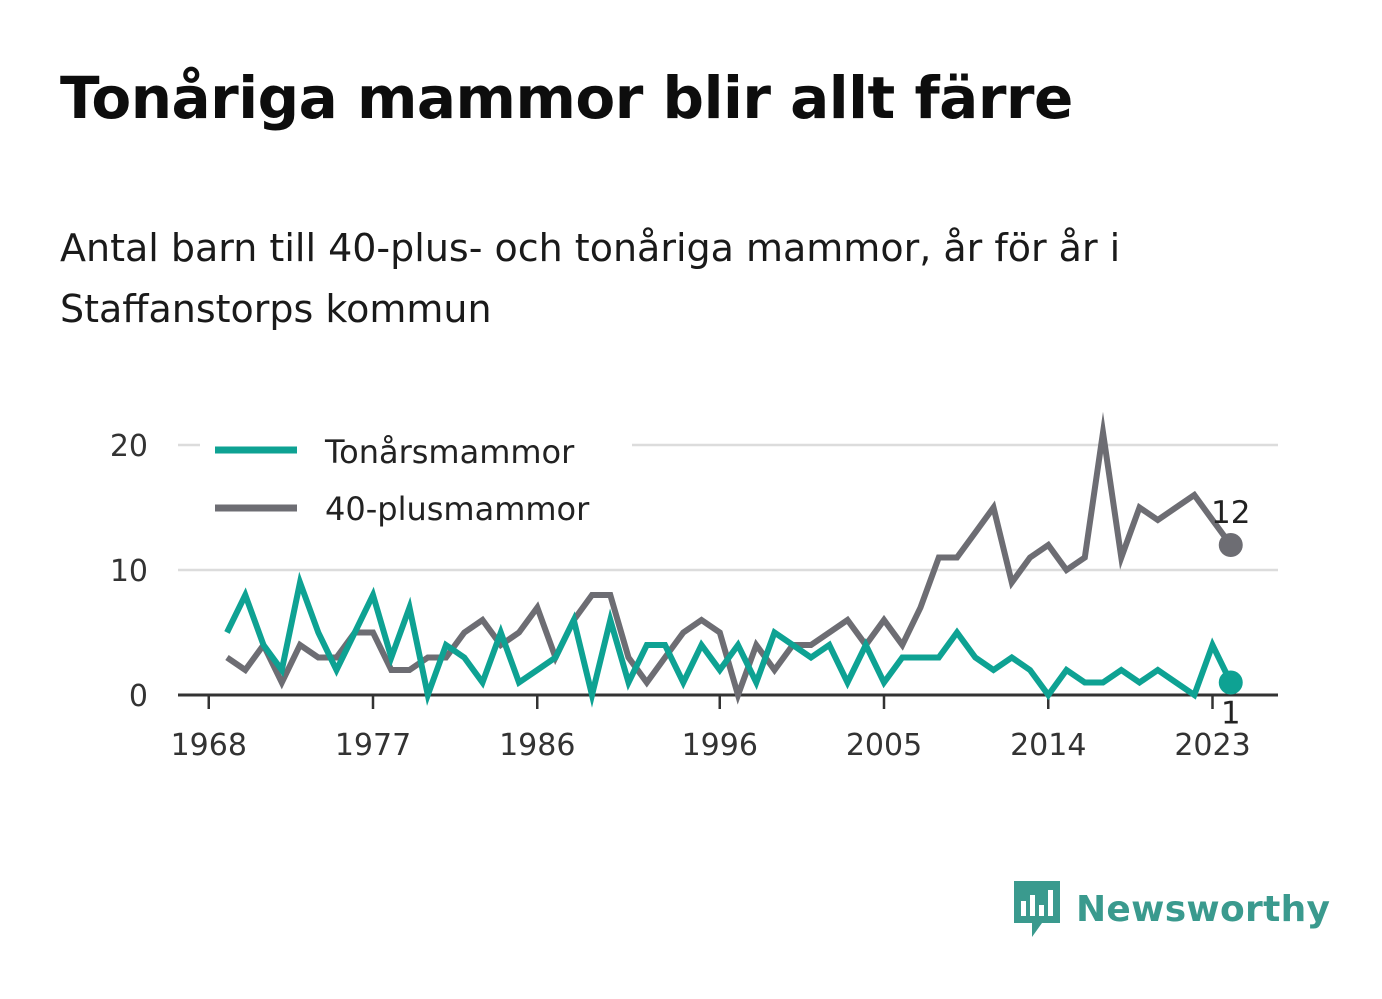 The width and height of the screenshot is (1382, 999). What do you see at coordinates (1231, 714) in the screenshot?
I see `series-end-label-teen: 1` at bounding box center [1231, 714].